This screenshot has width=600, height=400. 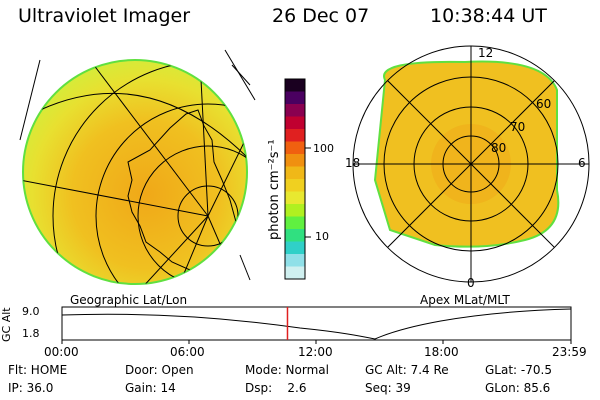 I want to click on info-door: Door: Open, so click(x=159, y=370).